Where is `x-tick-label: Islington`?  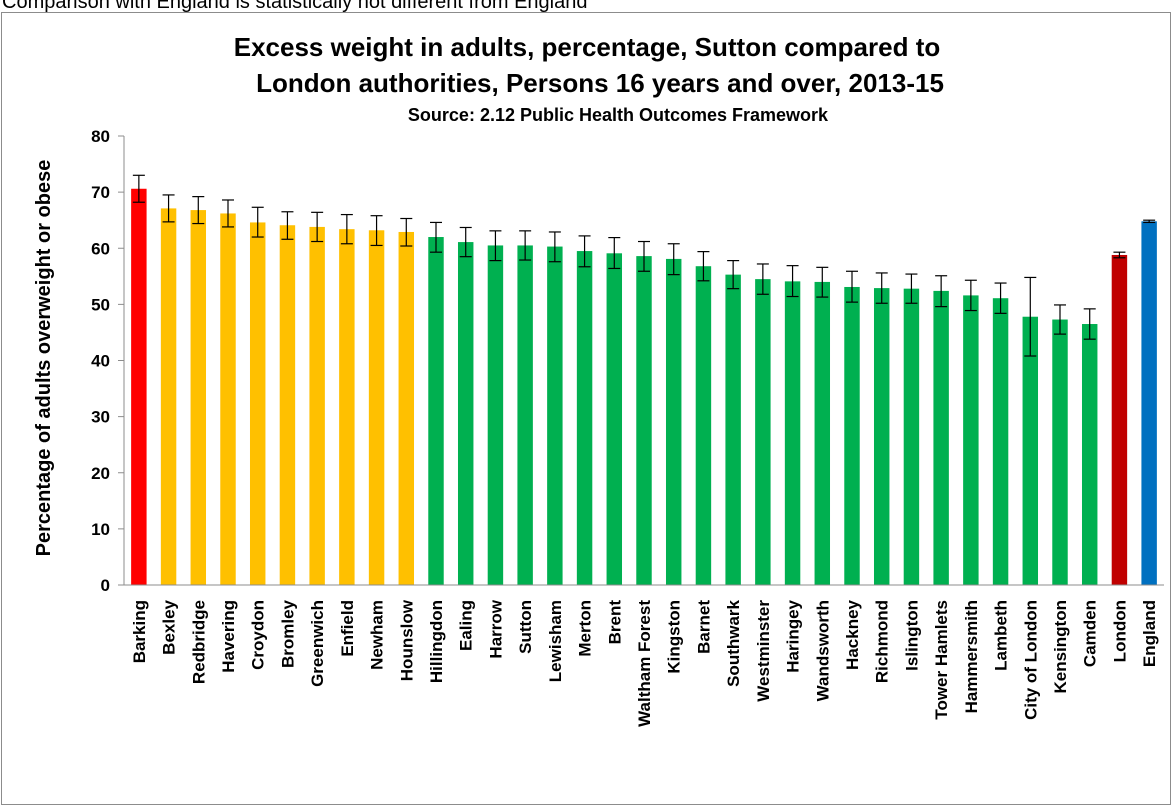
x-tick-label: Islington is located at coordinates (911, 635).